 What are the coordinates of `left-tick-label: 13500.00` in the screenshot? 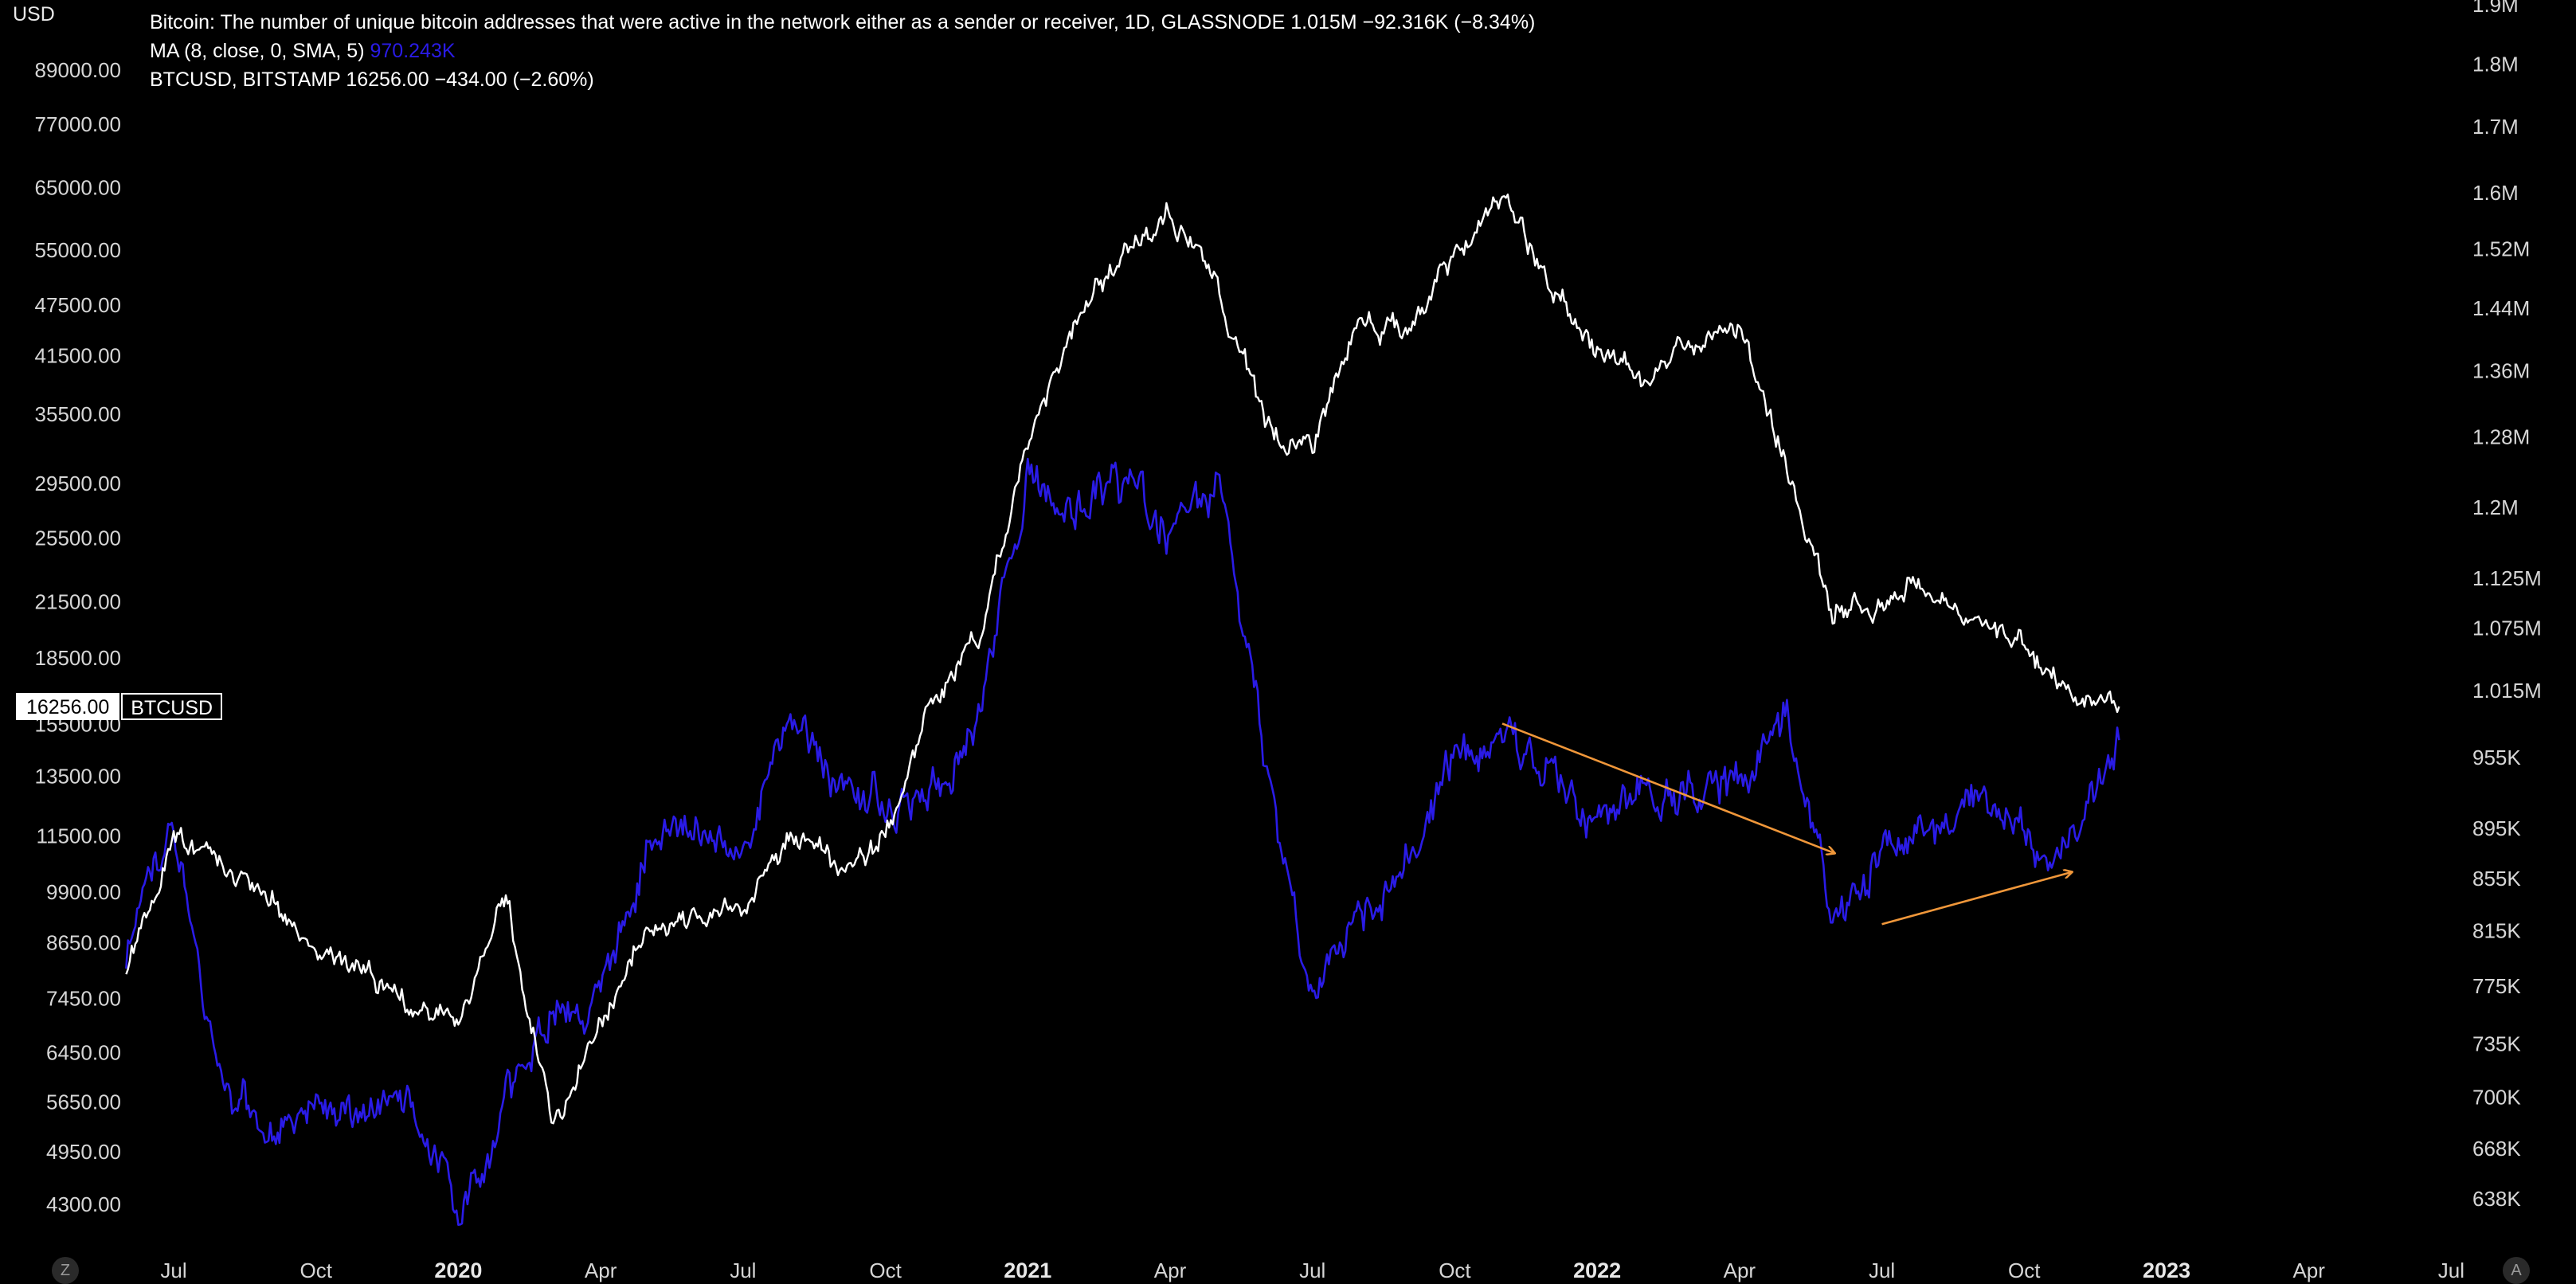 It's located at (78, 776).